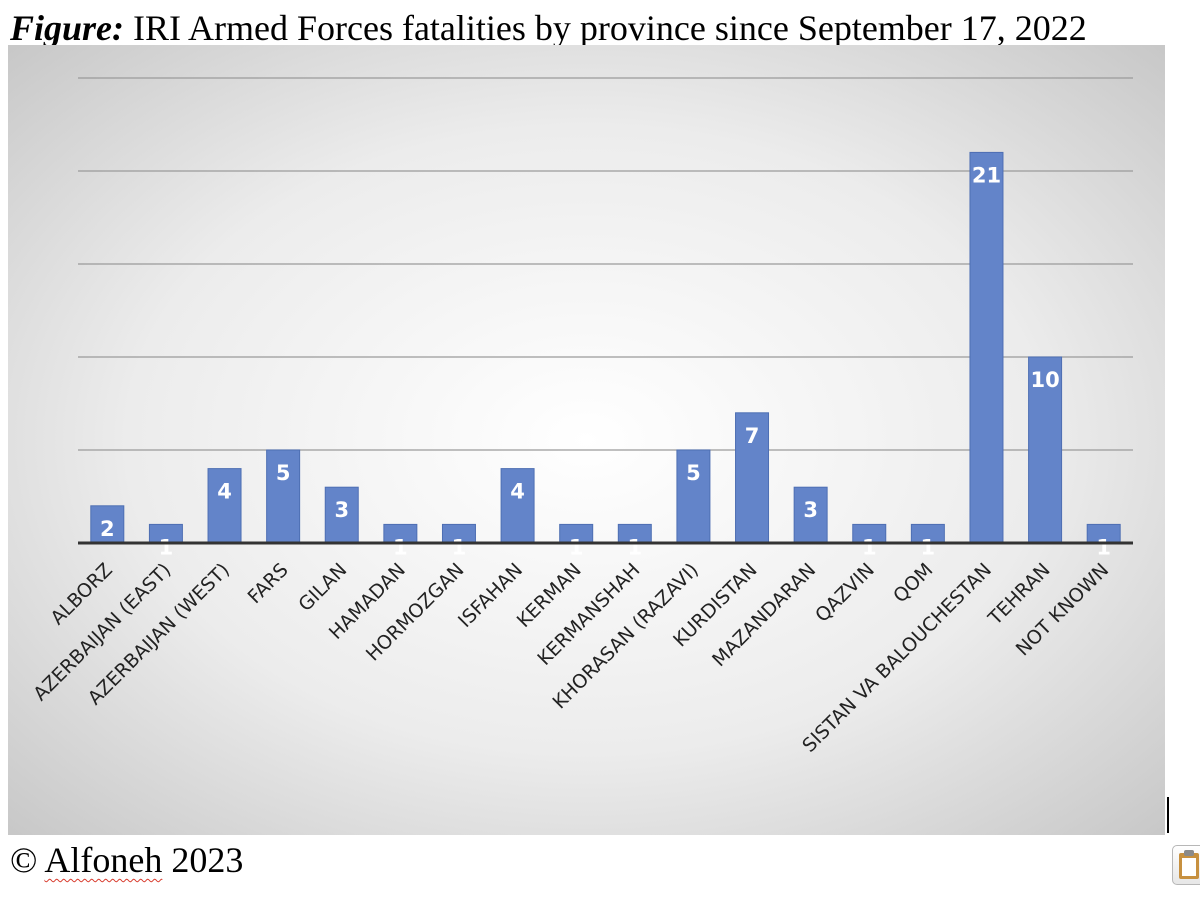 The image size is (1200, 897). I want to click on bar-alborz, so click(107, 524).